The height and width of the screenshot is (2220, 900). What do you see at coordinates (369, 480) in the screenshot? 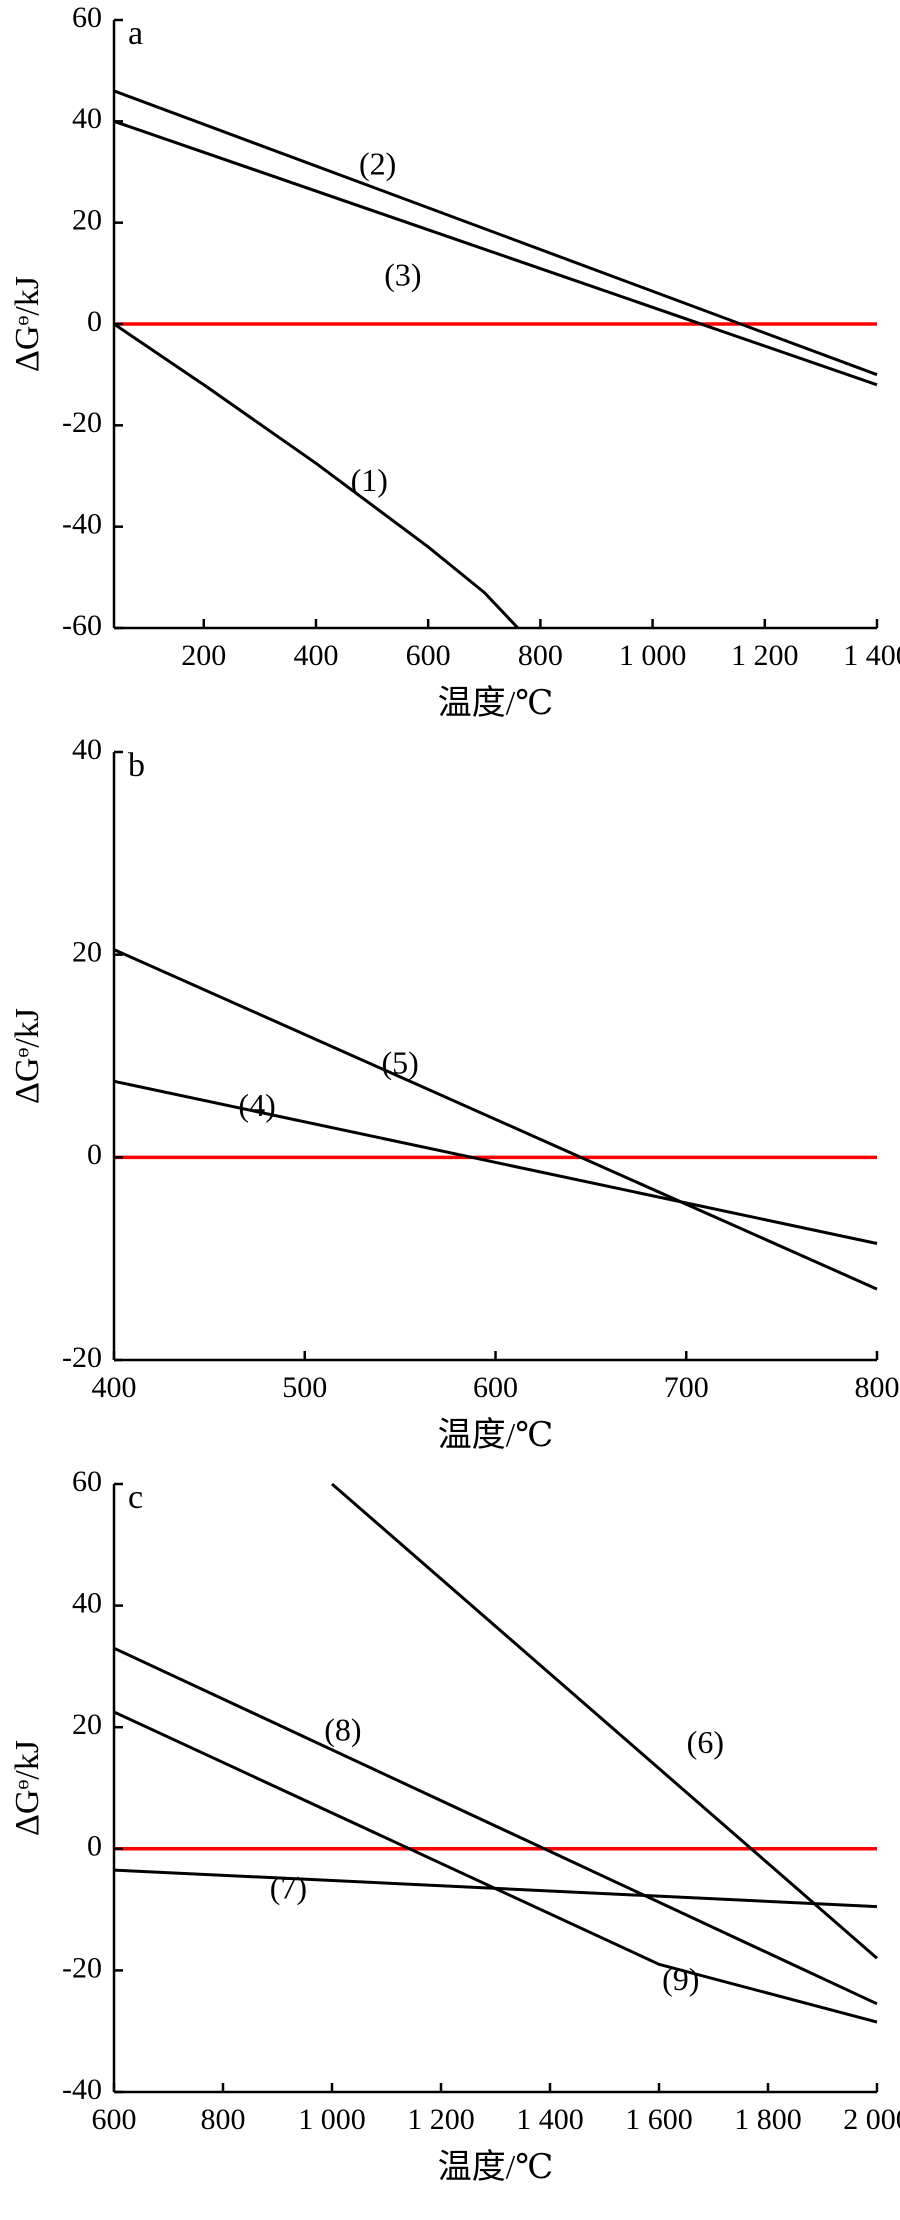
I see `series-label: (1)` at bounding box center [369, 480].